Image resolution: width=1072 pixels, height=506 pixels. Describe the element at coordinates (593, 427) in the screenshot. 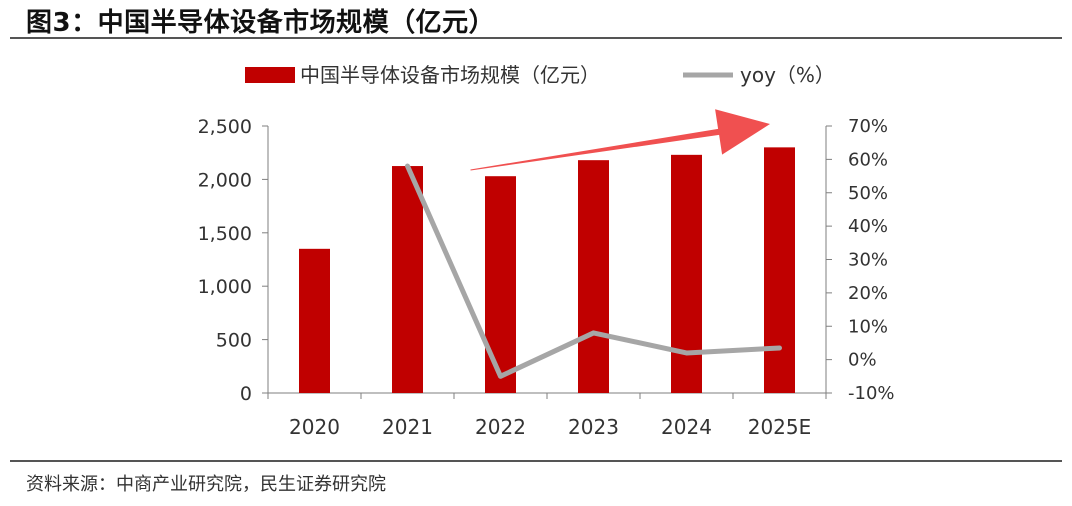

I see `x-tick-label: 2023` at that location.